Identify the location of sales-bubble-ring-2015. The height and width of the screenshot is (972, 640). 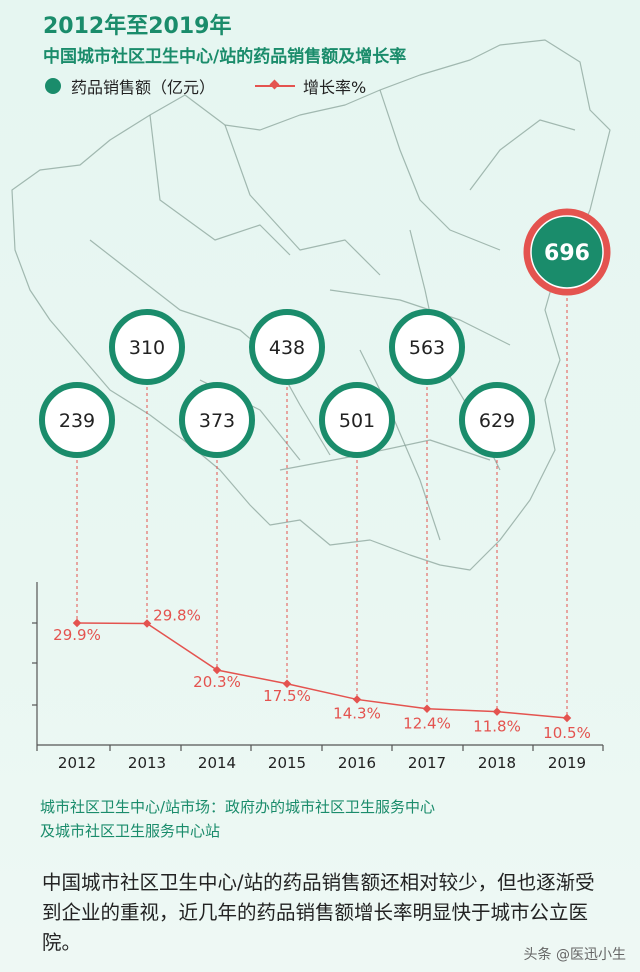
(287, 347).